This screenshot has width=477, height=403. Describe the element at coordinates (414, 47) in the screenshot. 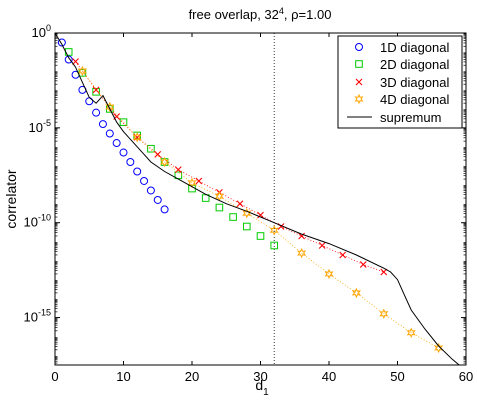

I see `legend-label-1d: 1D diagonal` at that location.